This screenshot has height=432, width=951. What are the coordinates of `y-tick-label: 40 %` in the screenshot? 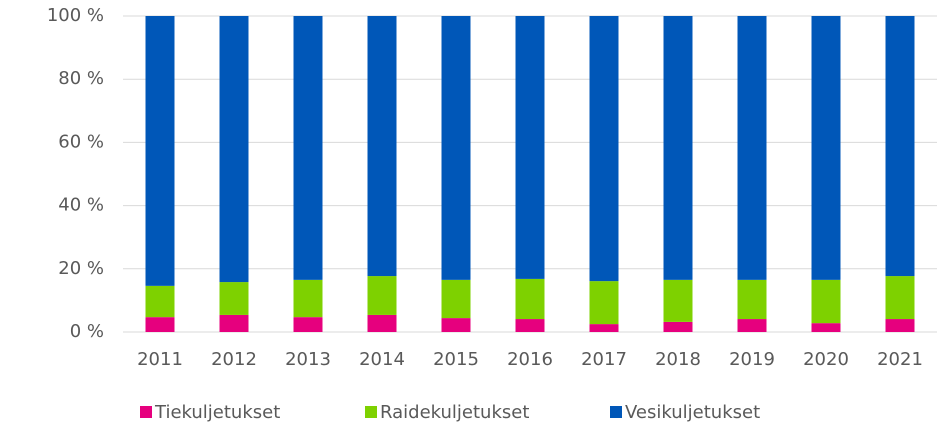 It's located at (81, 205).